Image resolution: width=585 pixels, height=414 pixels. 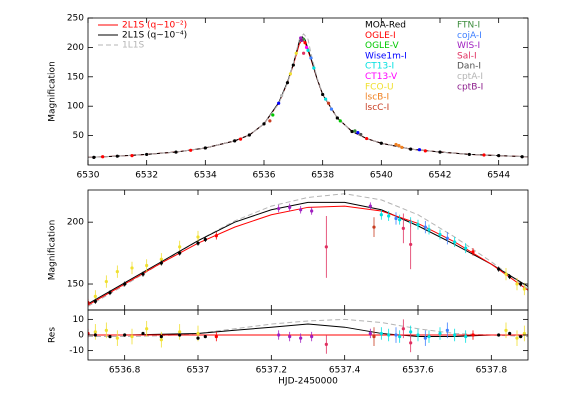 What do you see at coordinates (418, 371) in the screenshot?
I see `x-tick-label: 6537.6` at bounding box center [418, 371].